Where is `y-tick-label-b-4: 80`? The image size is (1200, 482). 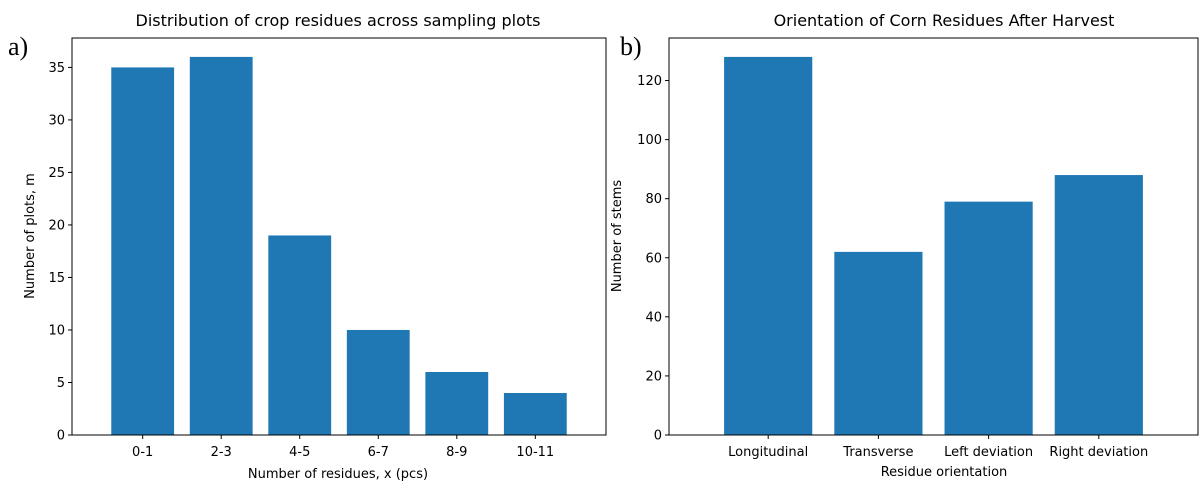
y-tick-label-b-4: 80 is located at coordinates (653, 199).